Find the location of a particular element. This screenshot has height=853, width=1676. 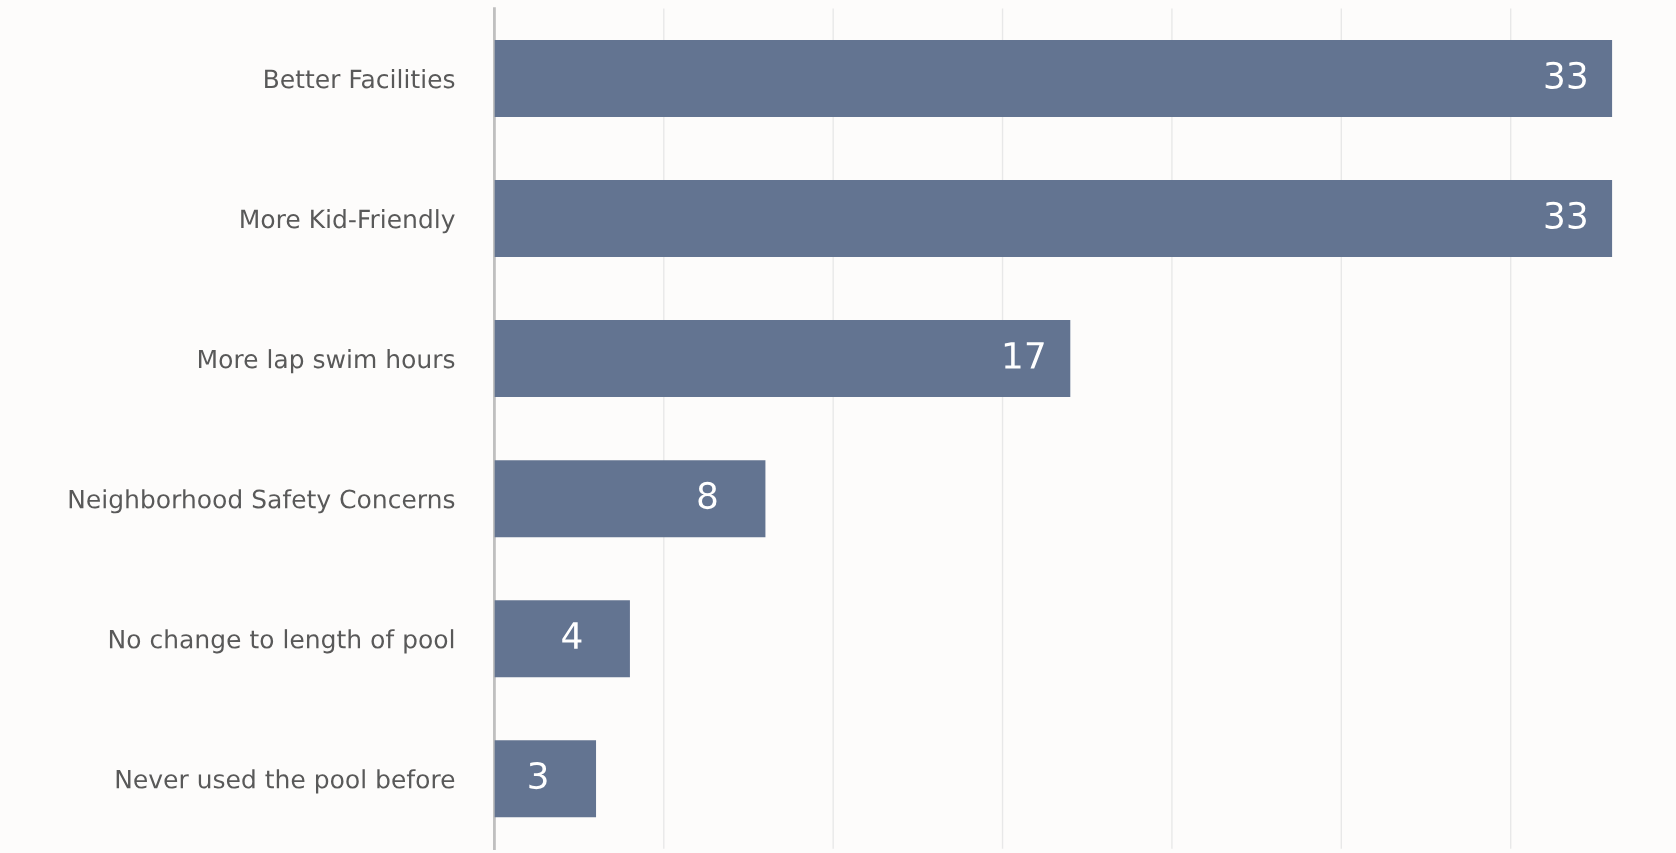

y-tick-label: More Kid-Friendly is located at coordinates (348, 221).